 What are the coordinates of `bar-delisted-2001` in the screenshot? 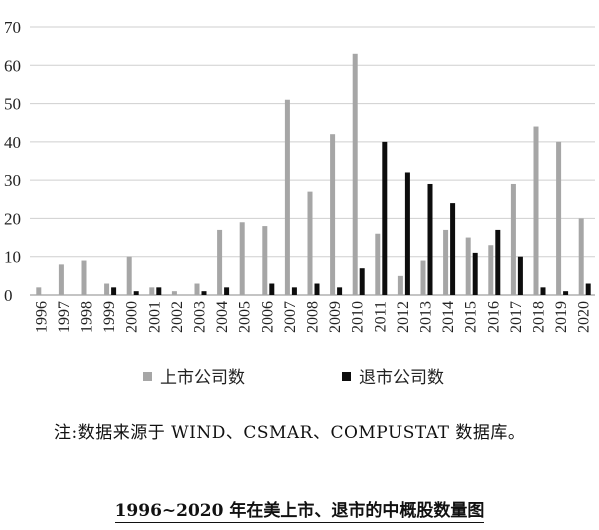 It's located at (159, 291).